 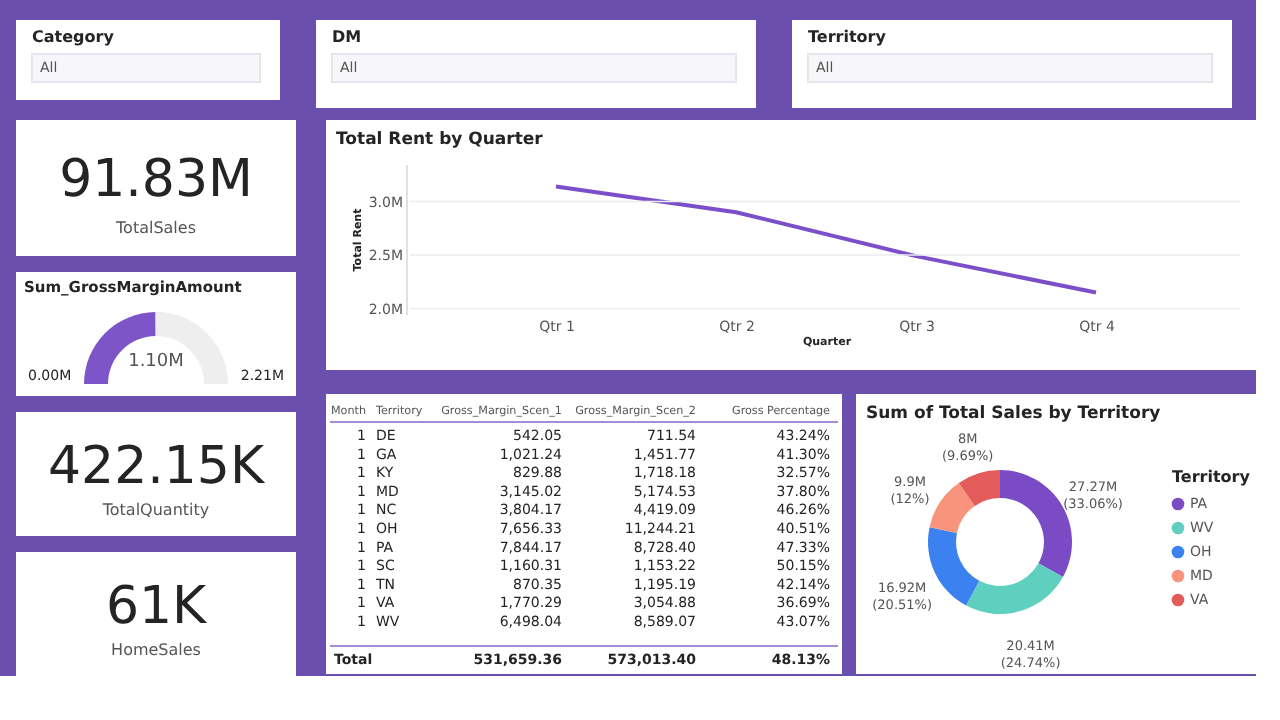 I want to click on text: Territory, so click(x=848, y=37).